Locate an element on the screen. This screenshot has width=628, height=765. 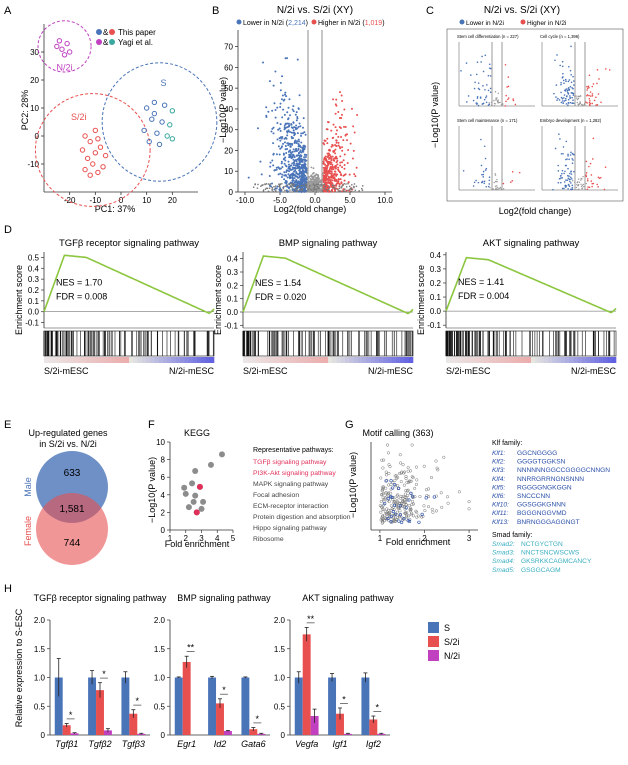
qpcr-legend-label: S is located at coordinates (447, 628).